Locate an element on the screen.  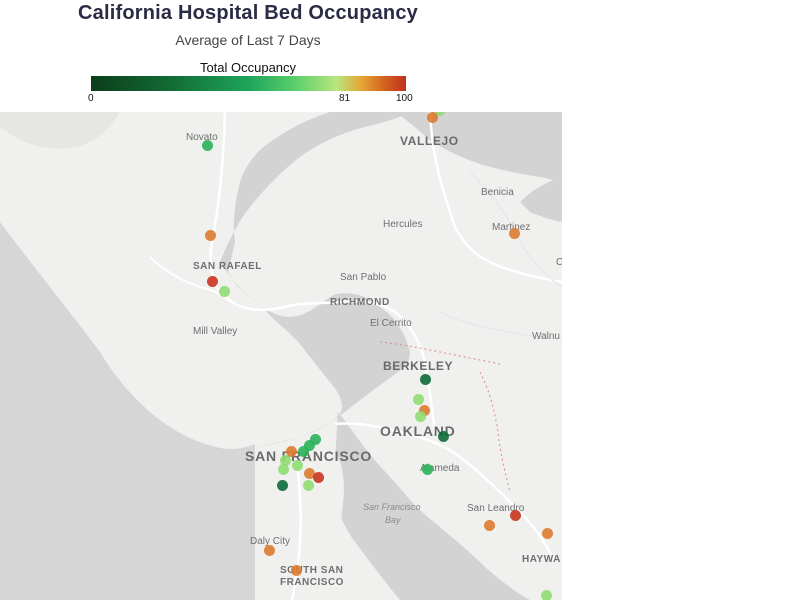
legend-tick-100: 100 is located at coordinates (404, 98).